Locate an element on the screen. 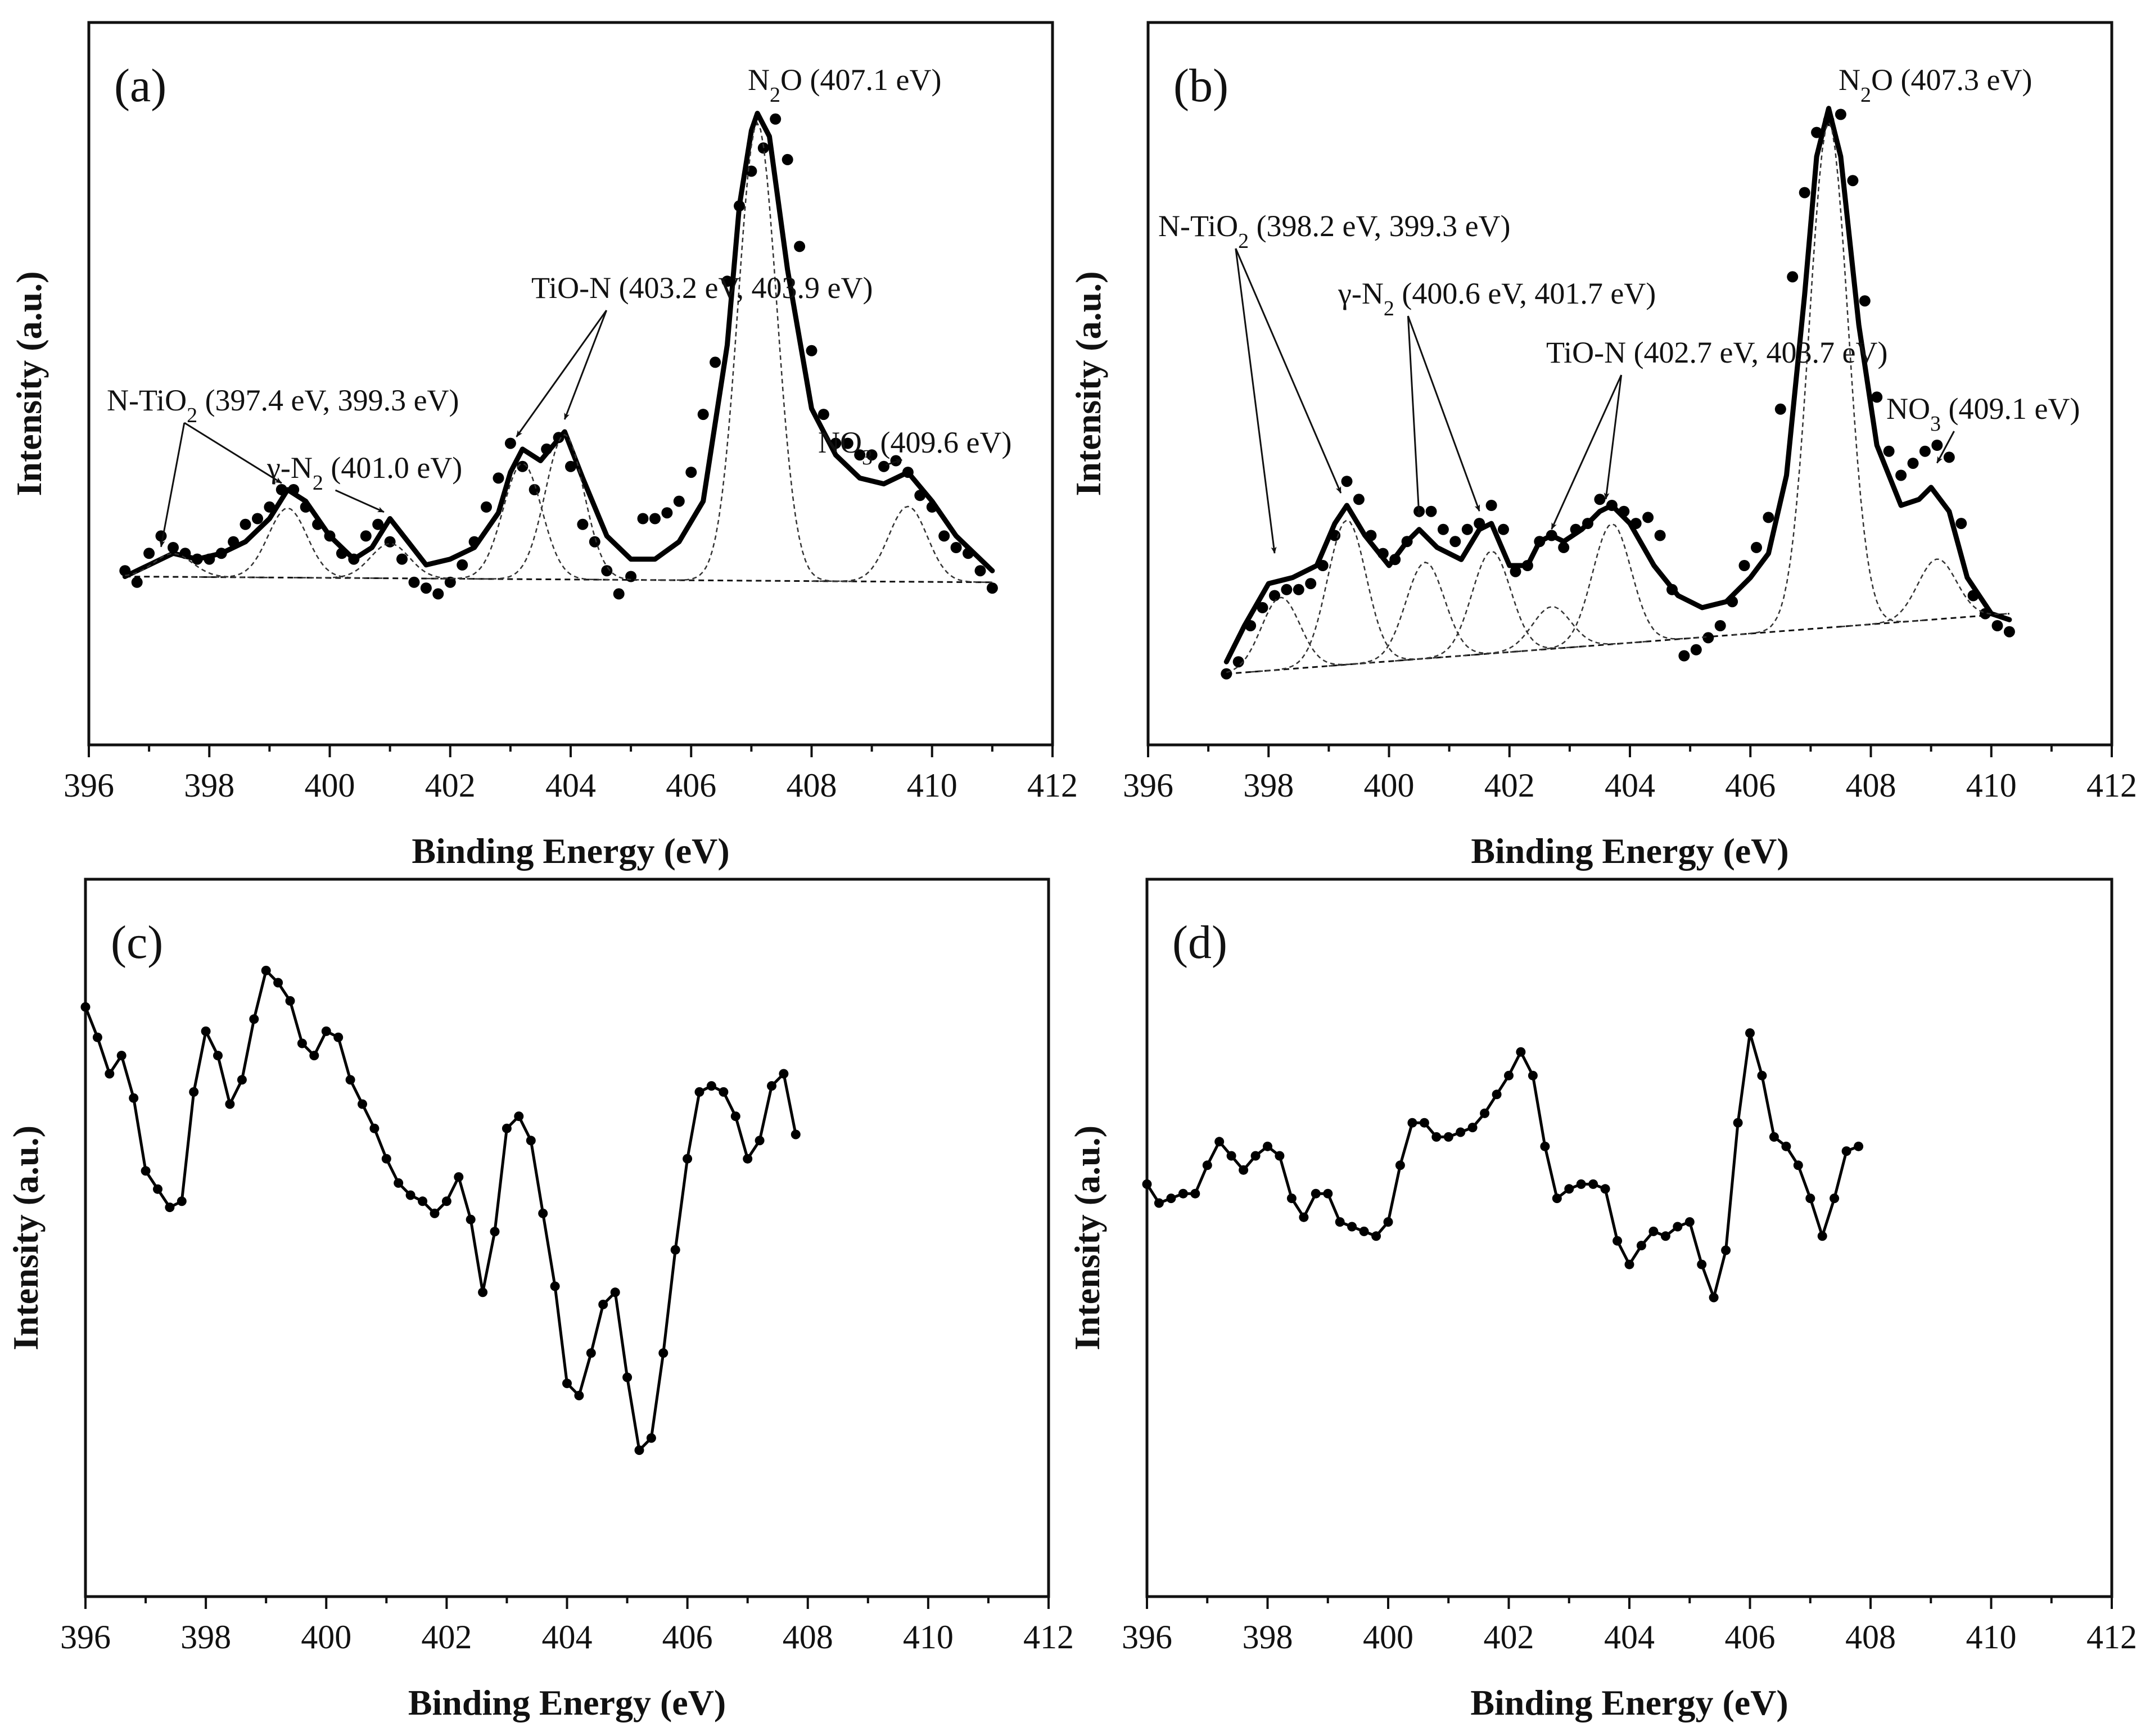  fitted-envelope-line is located at coordinates (558, 345).